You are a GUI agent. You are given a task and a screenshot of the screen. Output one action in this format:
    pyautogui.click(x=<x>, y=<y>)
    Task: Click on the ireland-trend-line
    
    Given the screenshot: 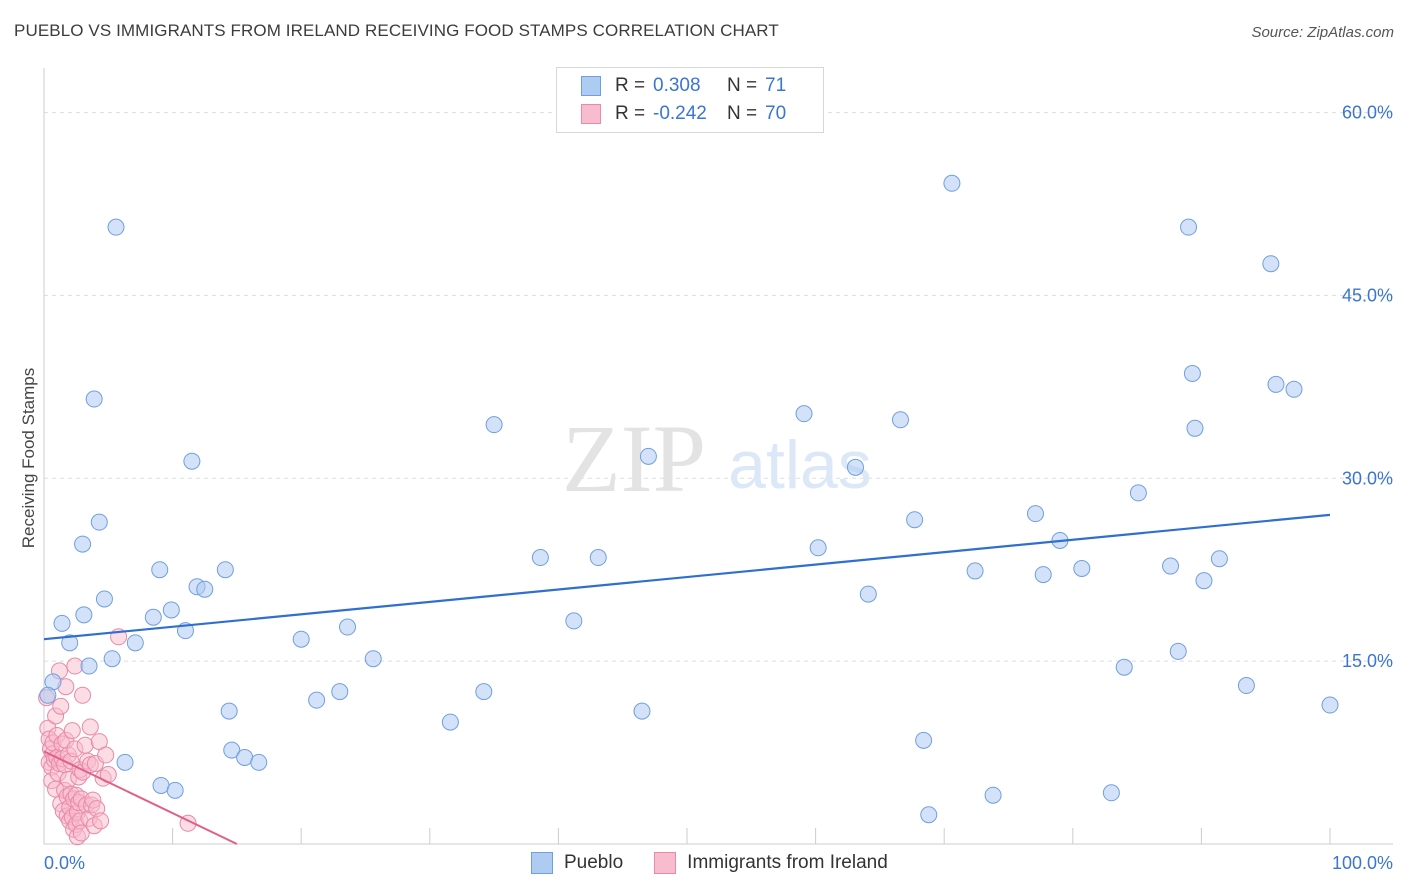 What is the action you would take?
    pyautogui.click(x=140, y=797)
    